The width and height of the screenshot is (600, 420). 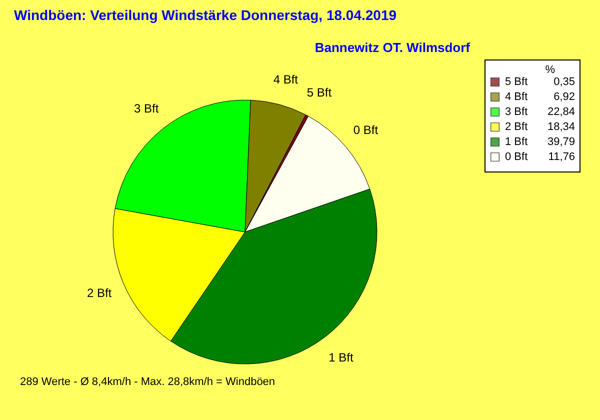 What do you see at coordinates (366, 130) in the screenshot?
I see `slice-label: 0 Bft` at bounding box center [366, 130].